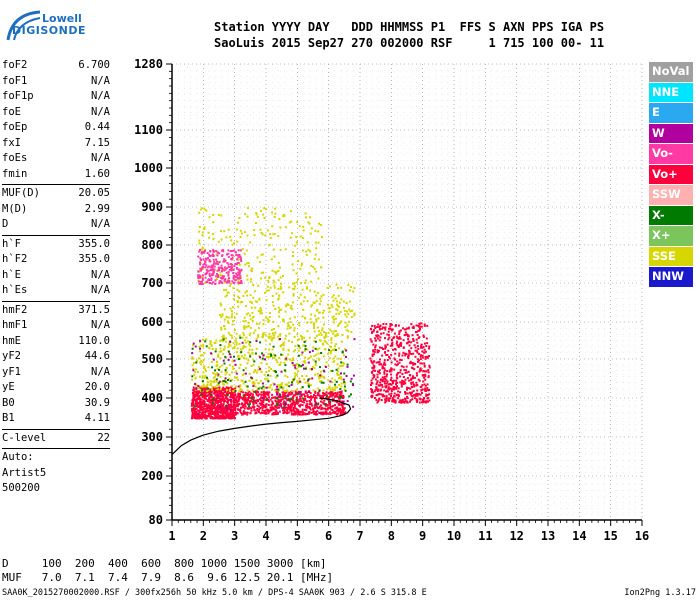  Describe the element at coordinates (56, 260) in the screenshot. I see `param-row: h`F2 355.0` at that location.